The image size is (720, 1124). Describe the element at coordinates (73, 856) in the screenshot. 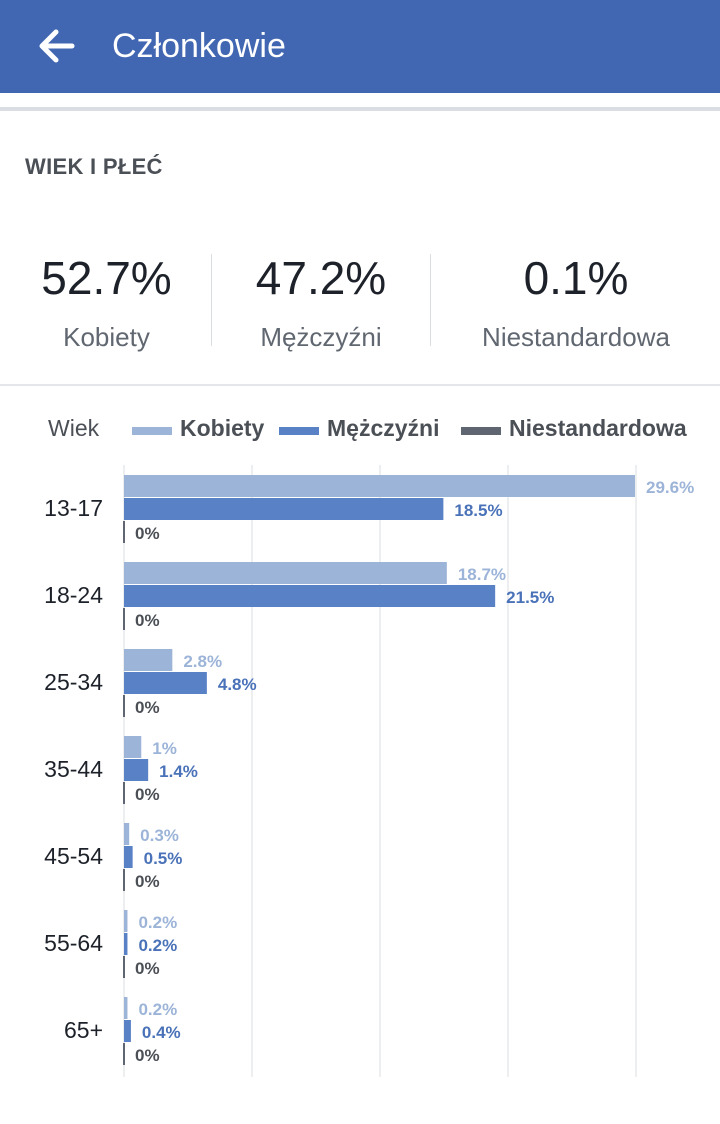

I see `category-label: 45-54` at that location.